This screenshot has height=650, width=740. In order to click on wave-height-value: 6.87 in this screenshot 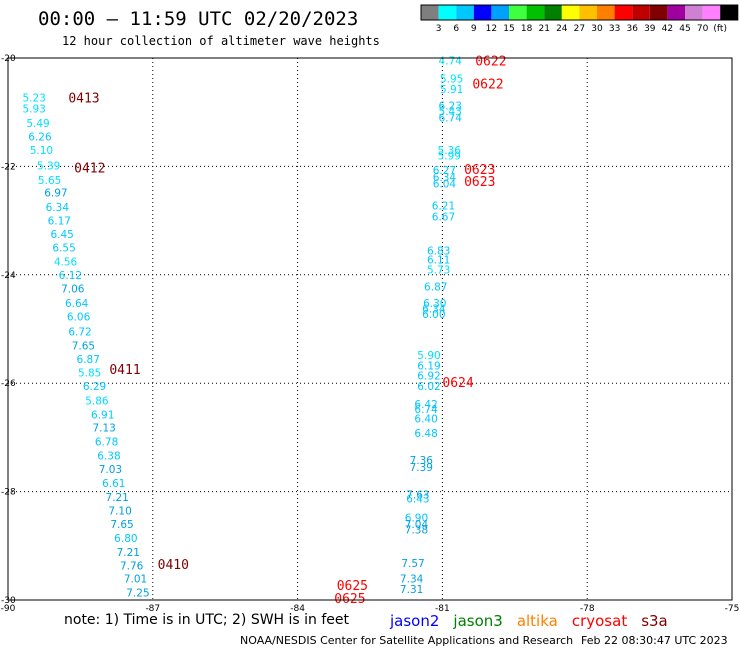, I will do `click(435, 288)`.